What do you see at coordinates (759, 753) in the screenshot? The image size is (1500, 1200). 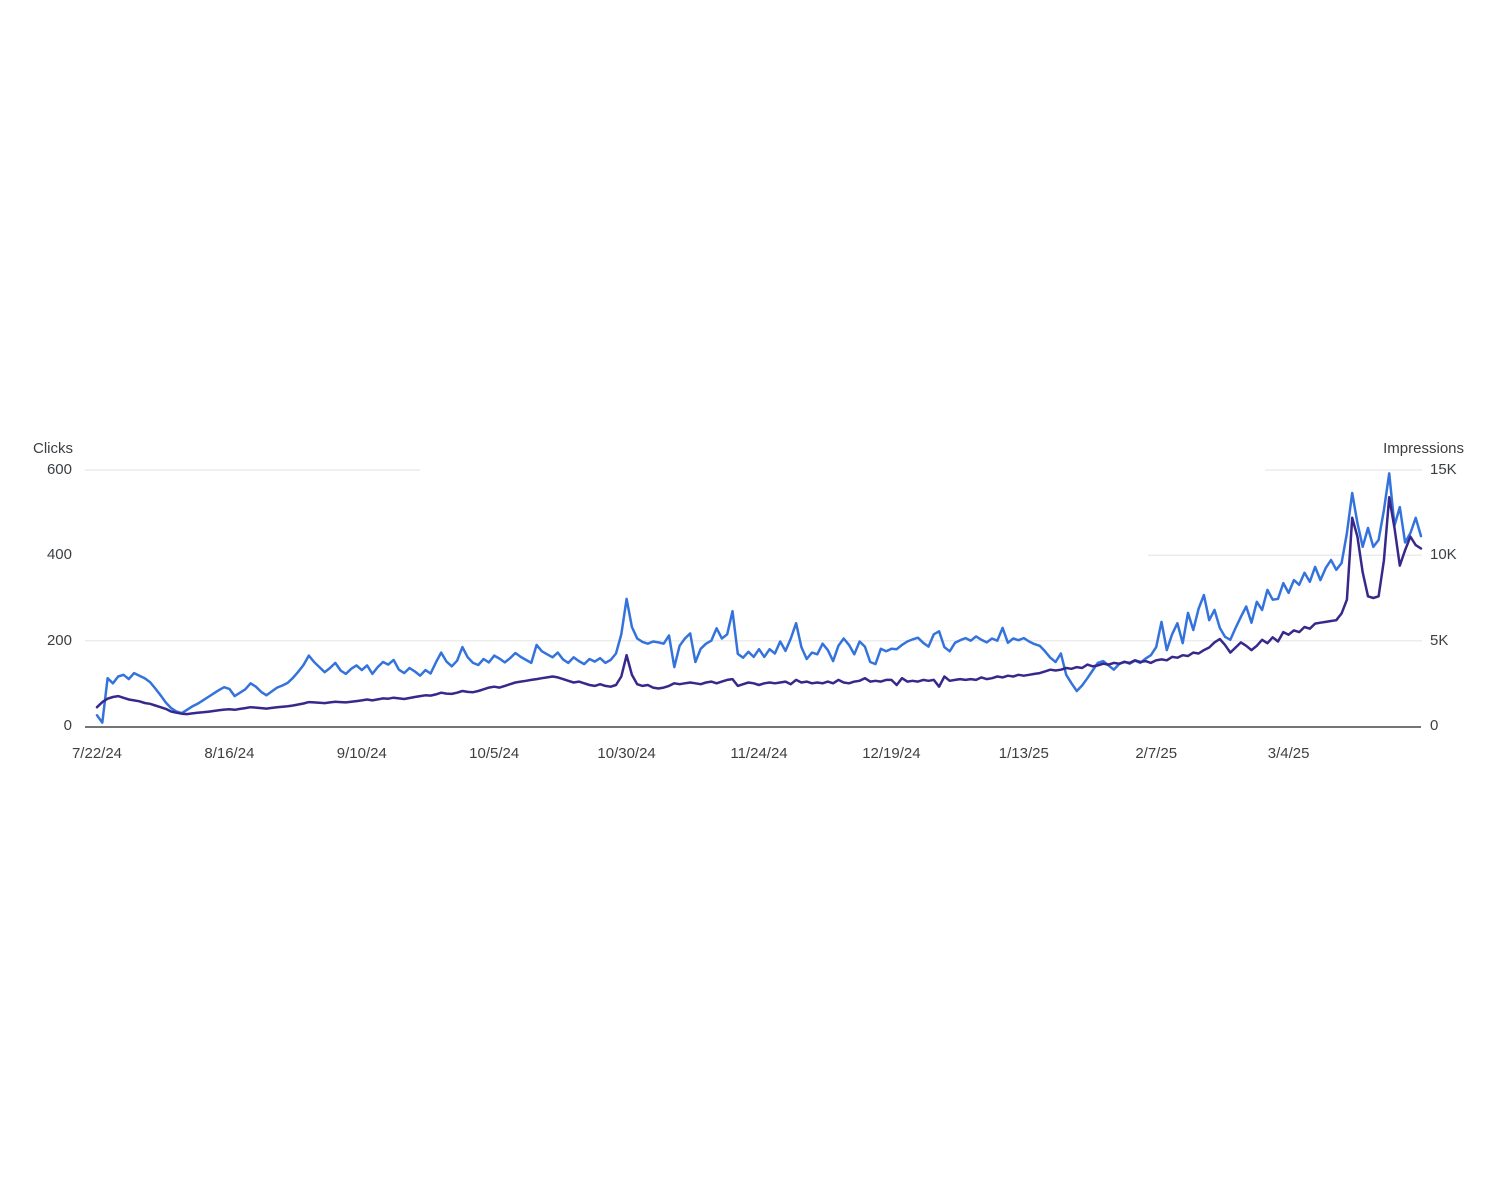 I see `x-axis-label-5: 11/24/24` at bounding box center [759, 753].